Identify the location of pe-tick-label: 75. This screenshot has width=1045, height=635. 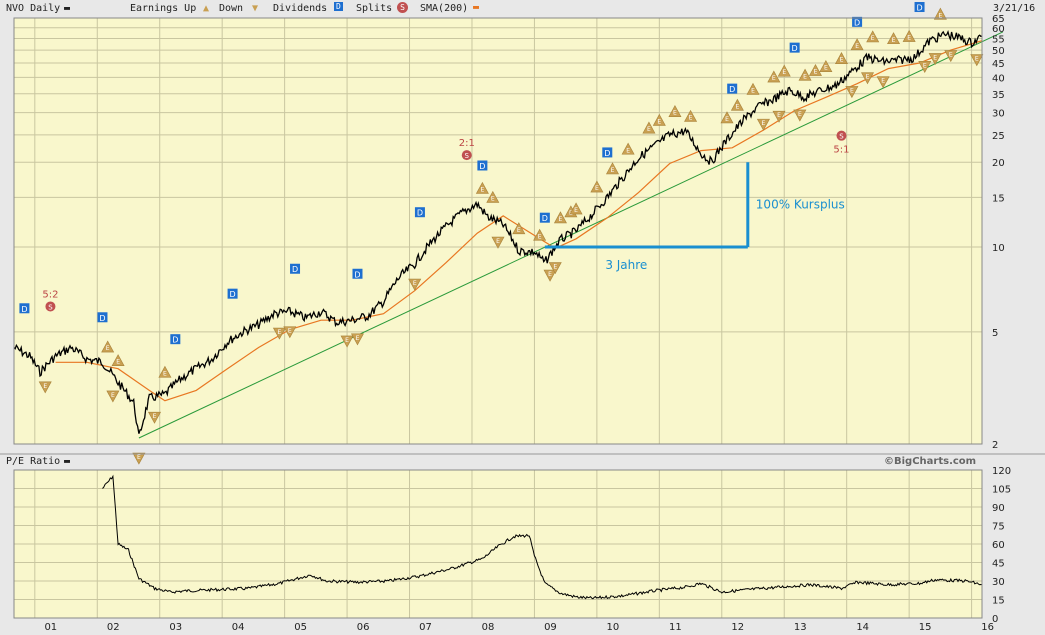
(998, 527).